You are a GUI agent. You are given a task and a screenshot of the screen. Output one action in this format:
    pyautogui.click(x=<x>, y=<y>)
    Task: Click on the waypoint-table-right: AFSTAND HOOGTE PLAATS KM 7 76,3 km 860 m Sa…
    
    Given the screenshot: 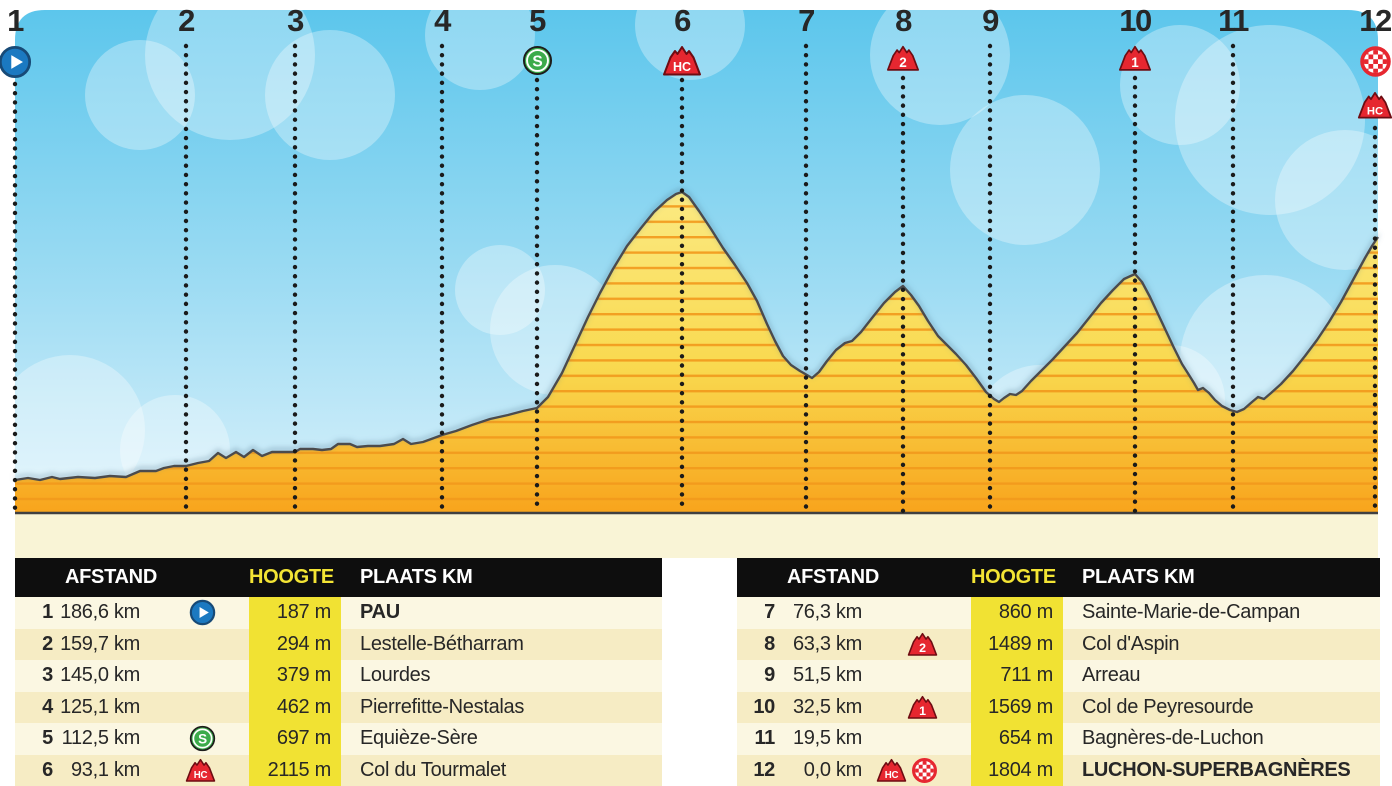 What is the action you would take?
    pyautogui.click(x=1058, y=672)
    